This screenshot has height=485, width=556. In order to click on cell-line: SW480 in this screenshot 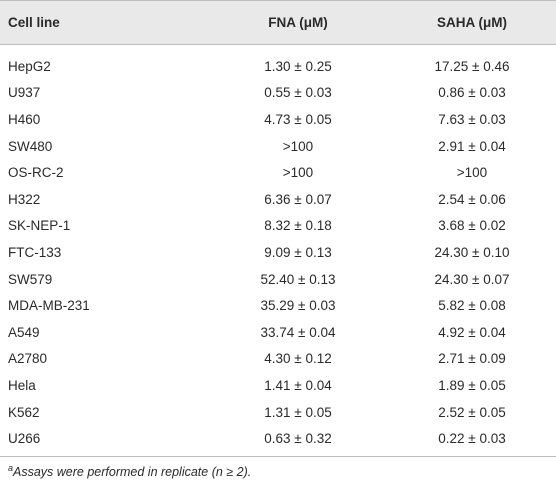, I will do `click(30, 146)`.